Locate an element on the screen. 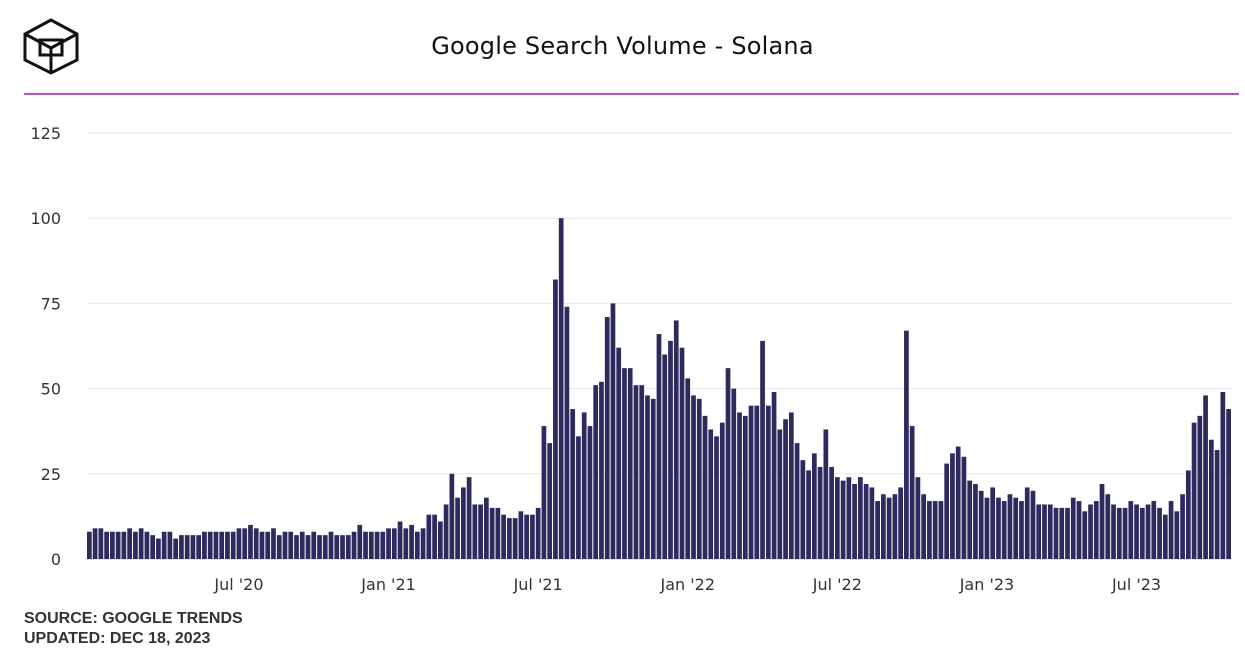  y-tick-label: 100 is located at coordinates (45, 218).